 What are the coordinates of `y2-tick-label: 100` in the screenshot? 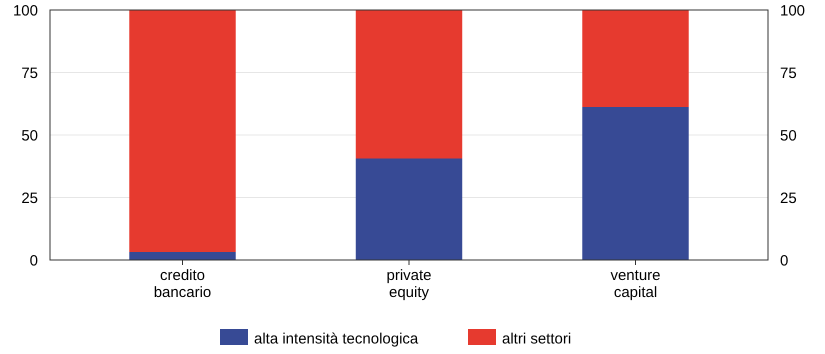 It's located at (793, 11).